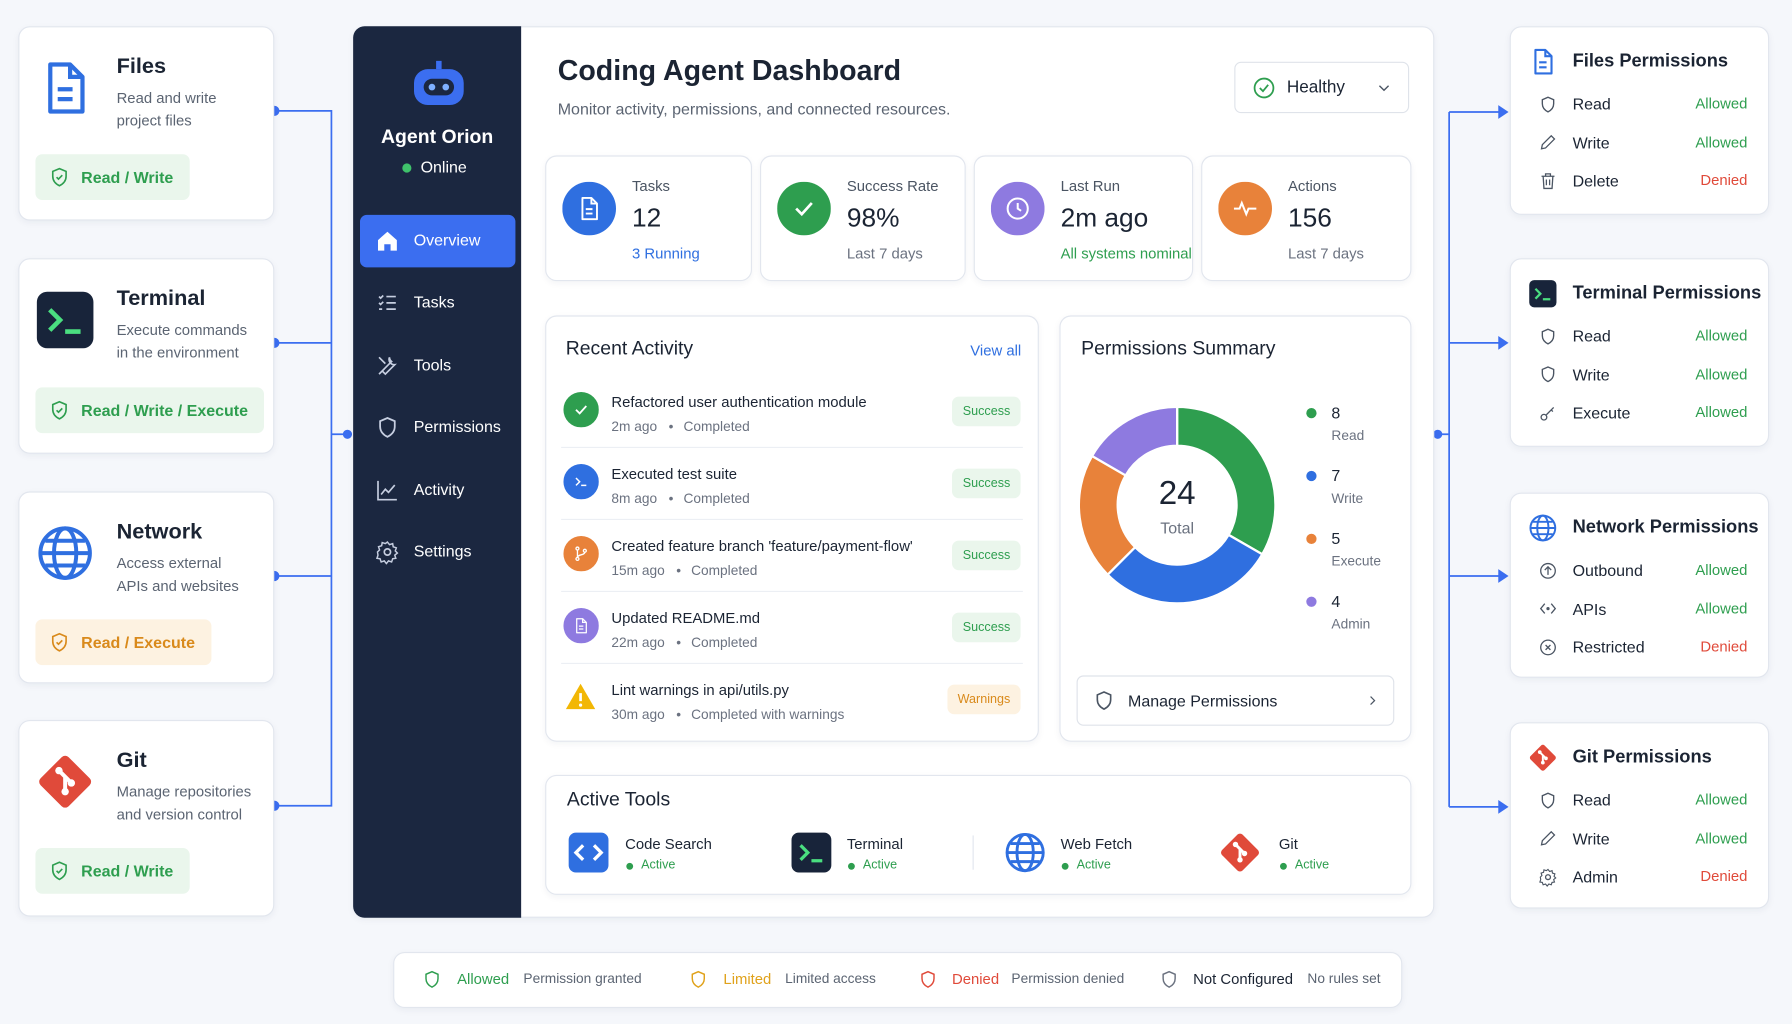  What do you see at coordinates (154, 120) in the screenshot?
I see `resource-desc: project files` at bounding box center [154, 120].